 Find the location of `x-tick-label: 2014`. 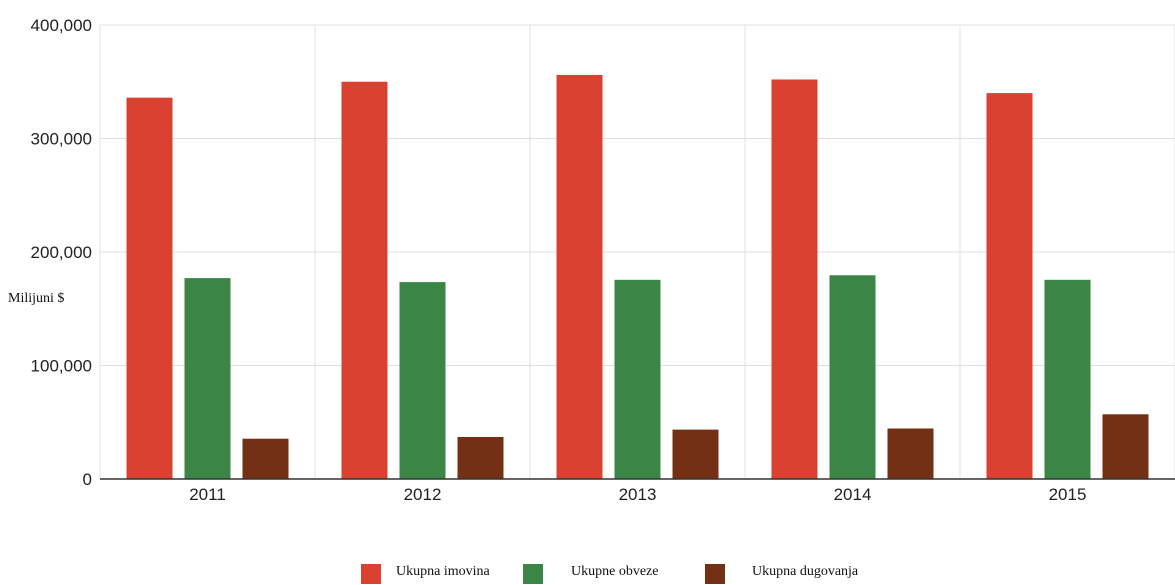

x-tick-label: 2014 is located at coordinates (853, 494).